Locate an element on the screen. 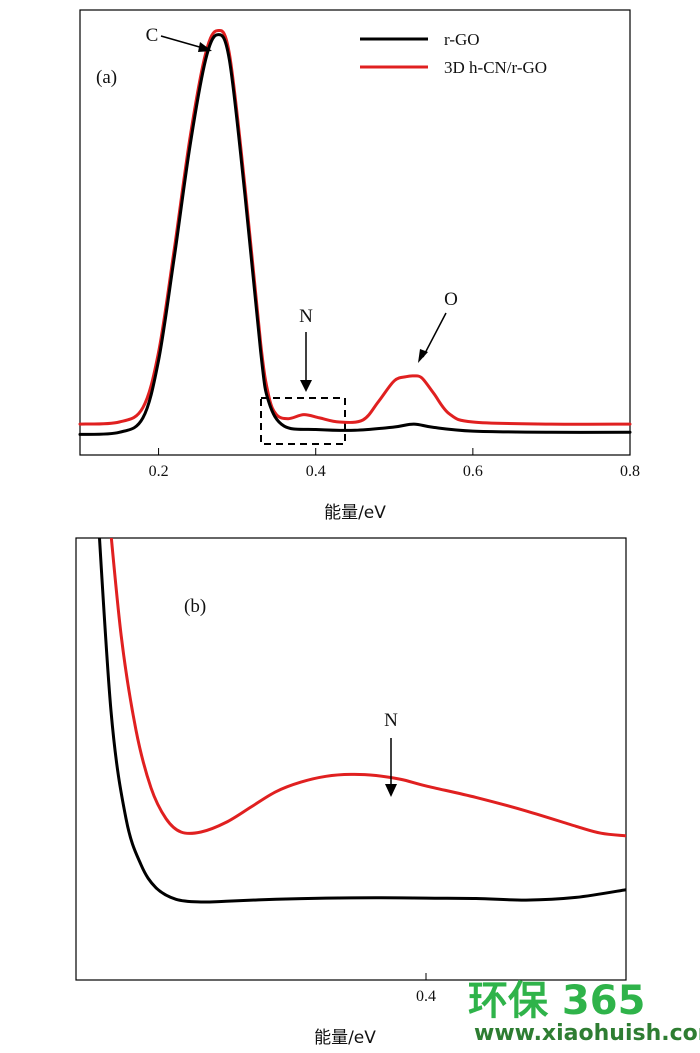  legend-label-r-go: r-GO is located at coordinates (462, 39).